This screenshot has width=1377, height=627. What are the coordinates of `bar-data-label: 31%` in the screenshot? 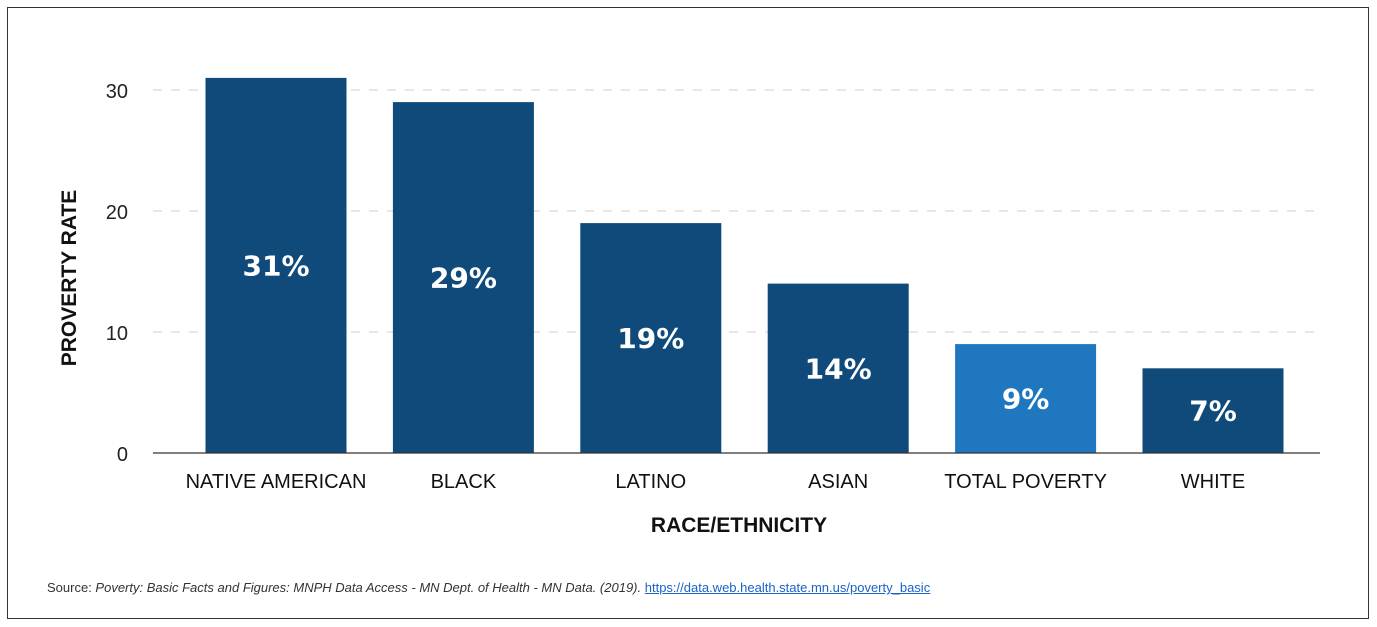 It's located at (275, 265).